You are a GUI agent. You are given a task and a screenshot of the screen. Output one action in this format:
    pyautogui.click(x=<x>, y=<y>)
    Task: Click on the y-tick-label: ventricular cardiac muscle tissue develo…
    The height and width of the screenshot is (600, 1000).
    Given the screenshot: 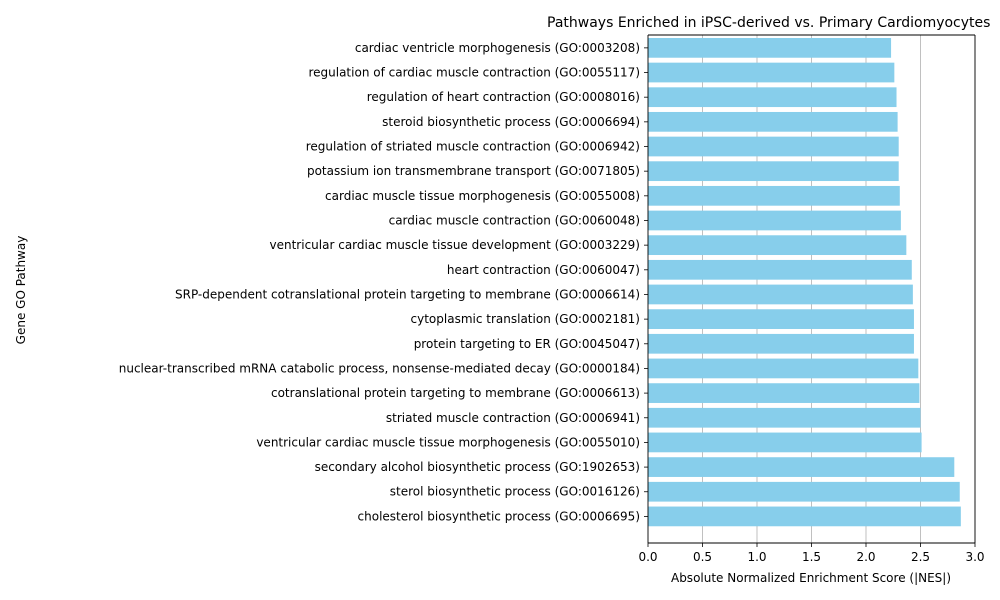 What is the action you would take?
    pyautogui.click(x=455, y=245)
    